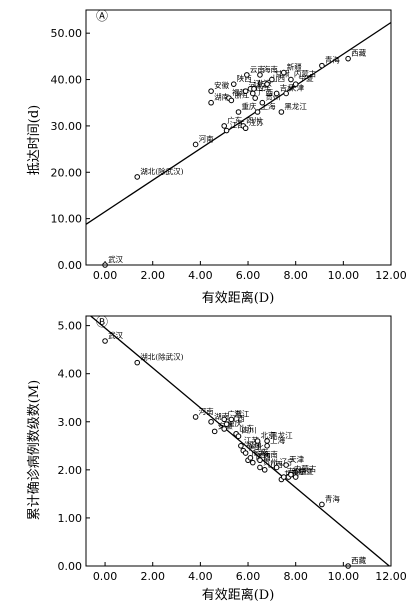  I want to click on panel-b-xlabel: 有效距离(D), so click(238, 595).